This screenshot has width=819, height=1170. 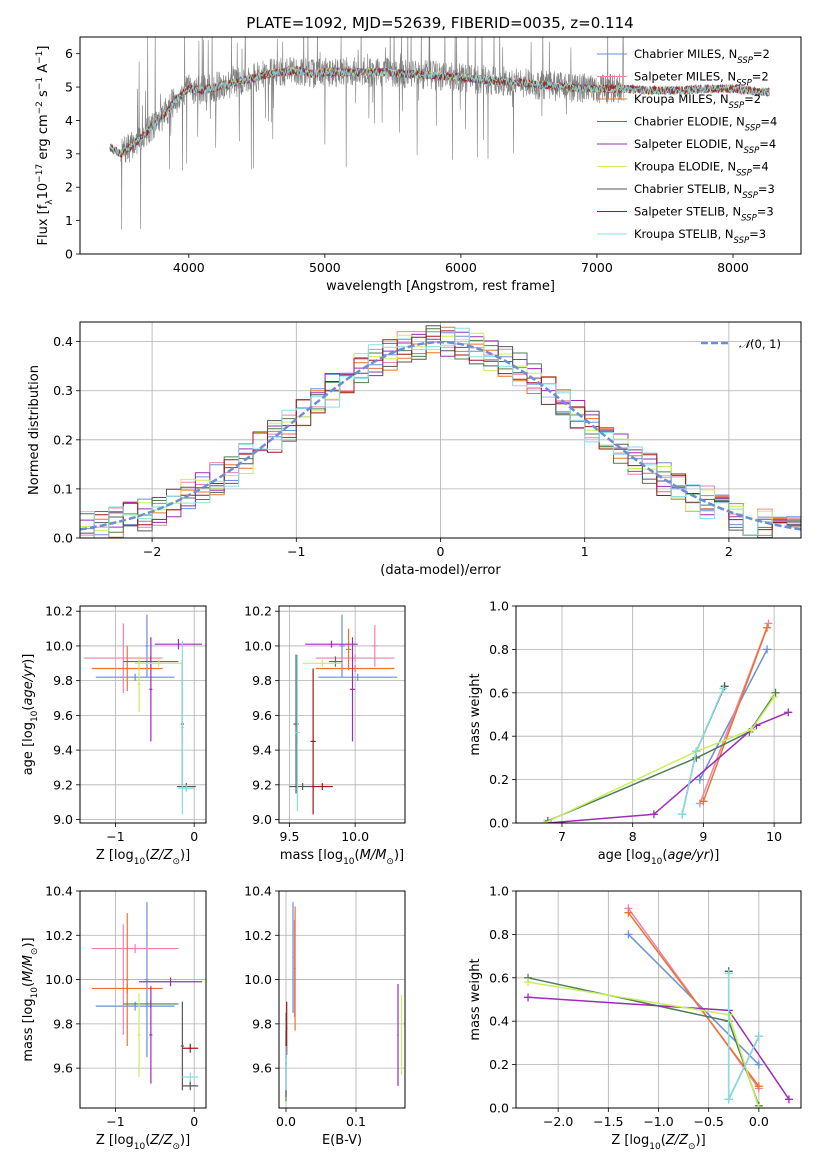 What do you see at coordinates (69, 153) in the screenshot?
I see `y-tick-label: 3` at bounding box center [69, 153].